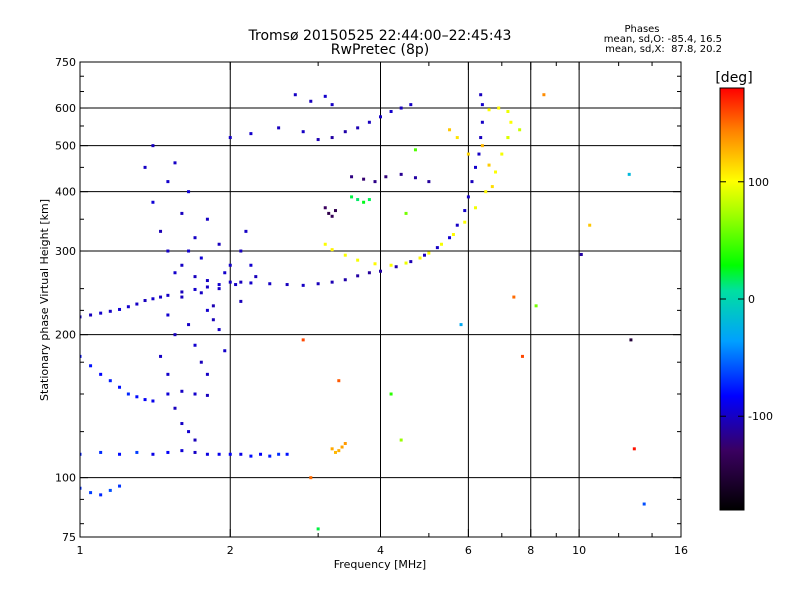  I want to click on colorbar-ticks: 100 0 -100, so click(746, 299).